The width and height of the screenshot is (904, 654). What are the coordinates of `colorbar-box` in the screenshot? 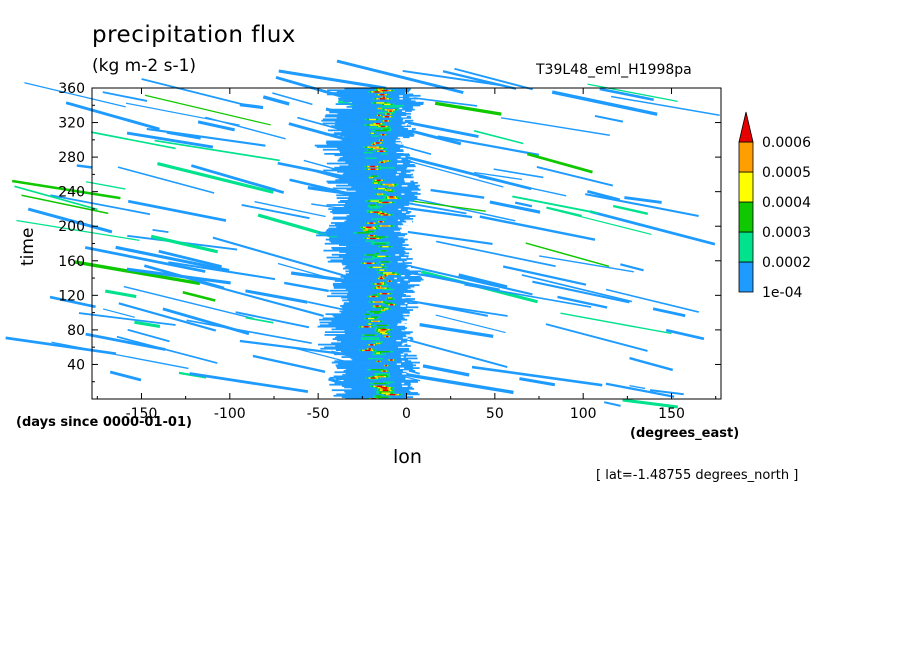 It's located at (746, 187).